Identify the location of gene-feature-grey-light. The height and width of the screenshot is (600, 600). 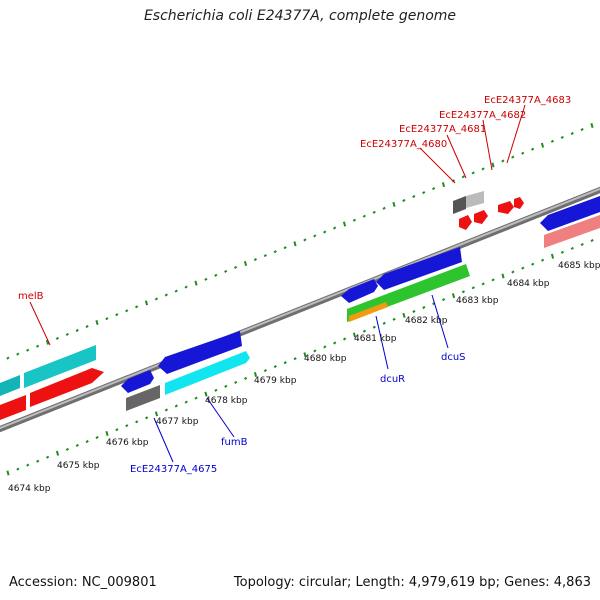
(475, 199).